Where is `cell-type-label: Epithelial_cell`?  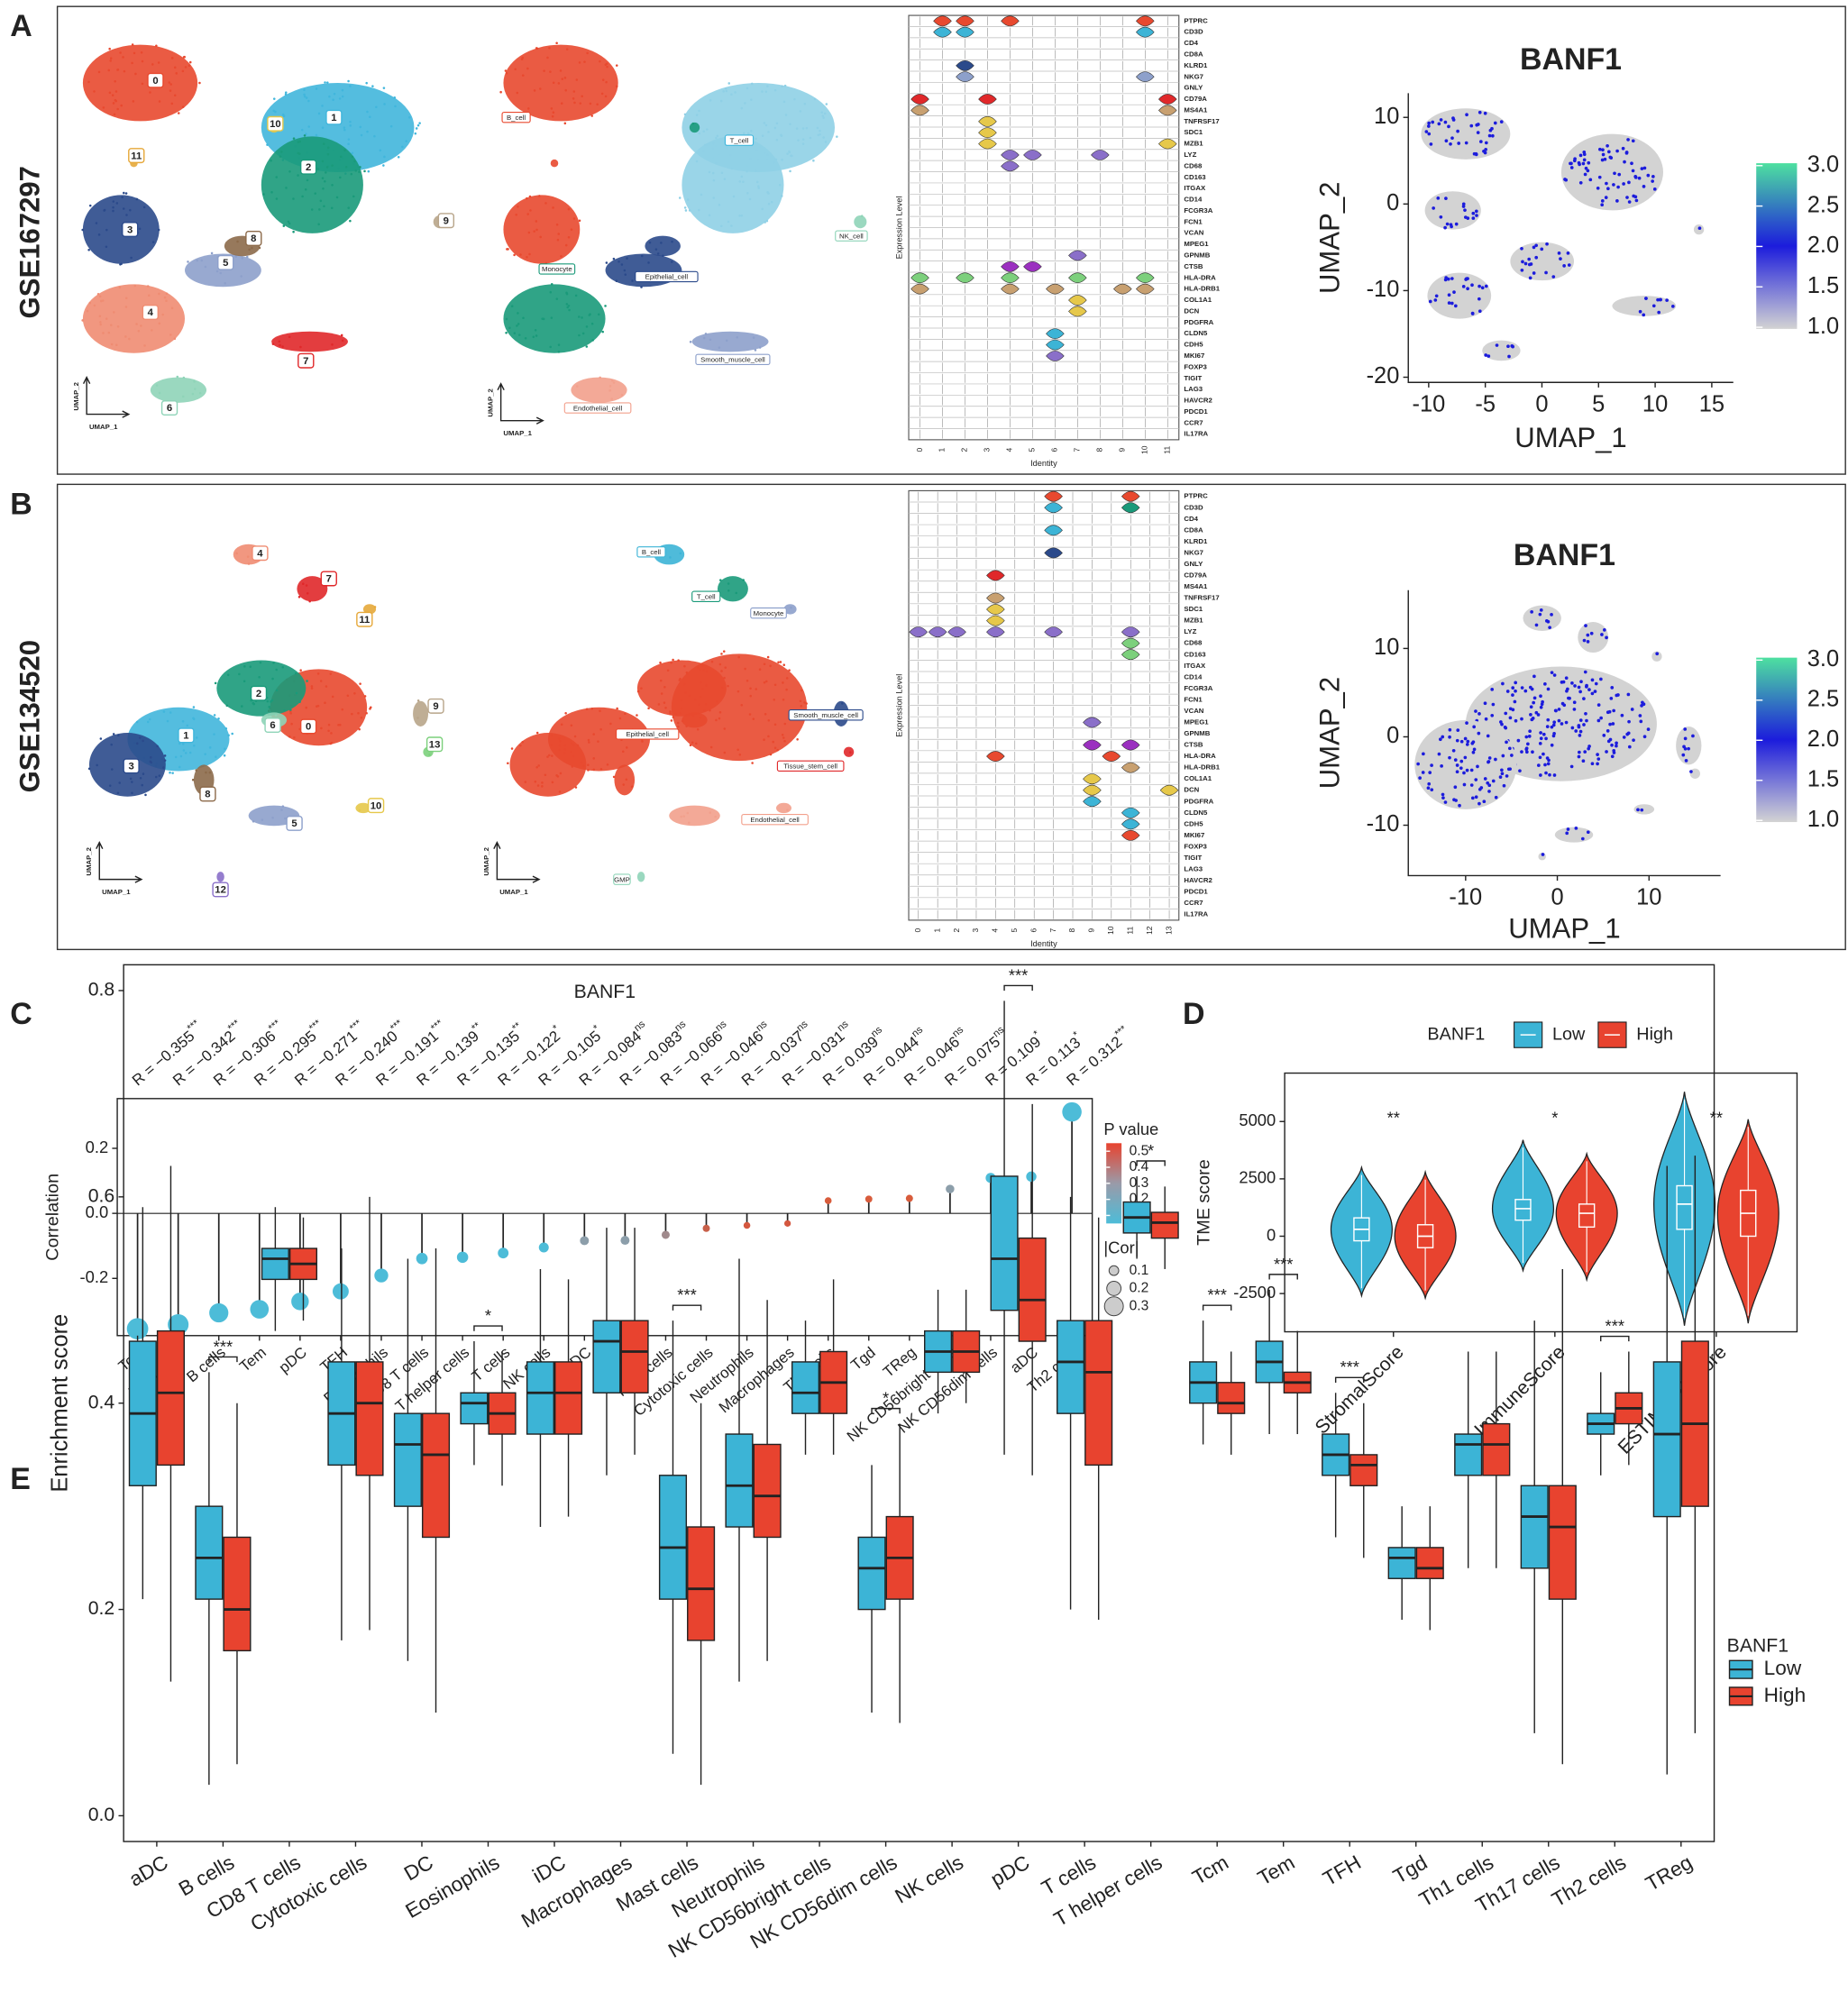
cell-type-label: Epithelial_cell is located at coordinates (667, 277).